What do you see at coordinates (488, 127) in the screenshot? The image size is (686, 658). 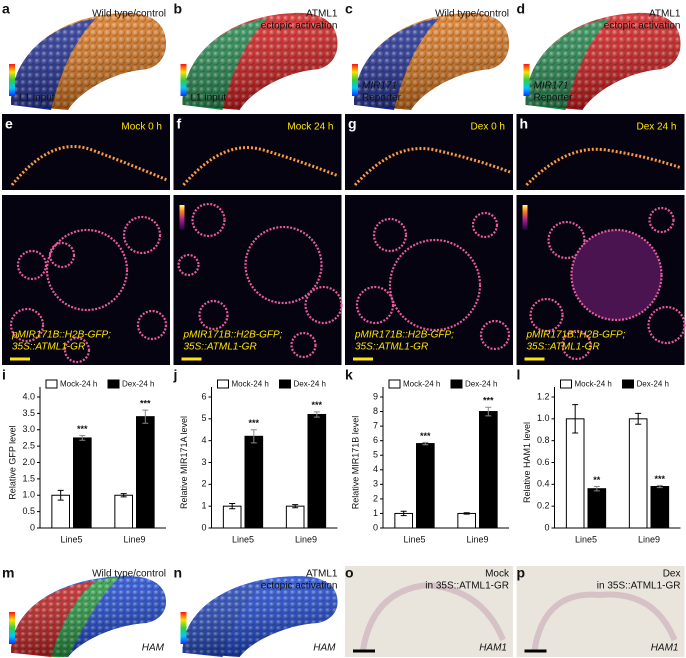 I see `condition: Dex 0 h` at bounding box center [488, 127].